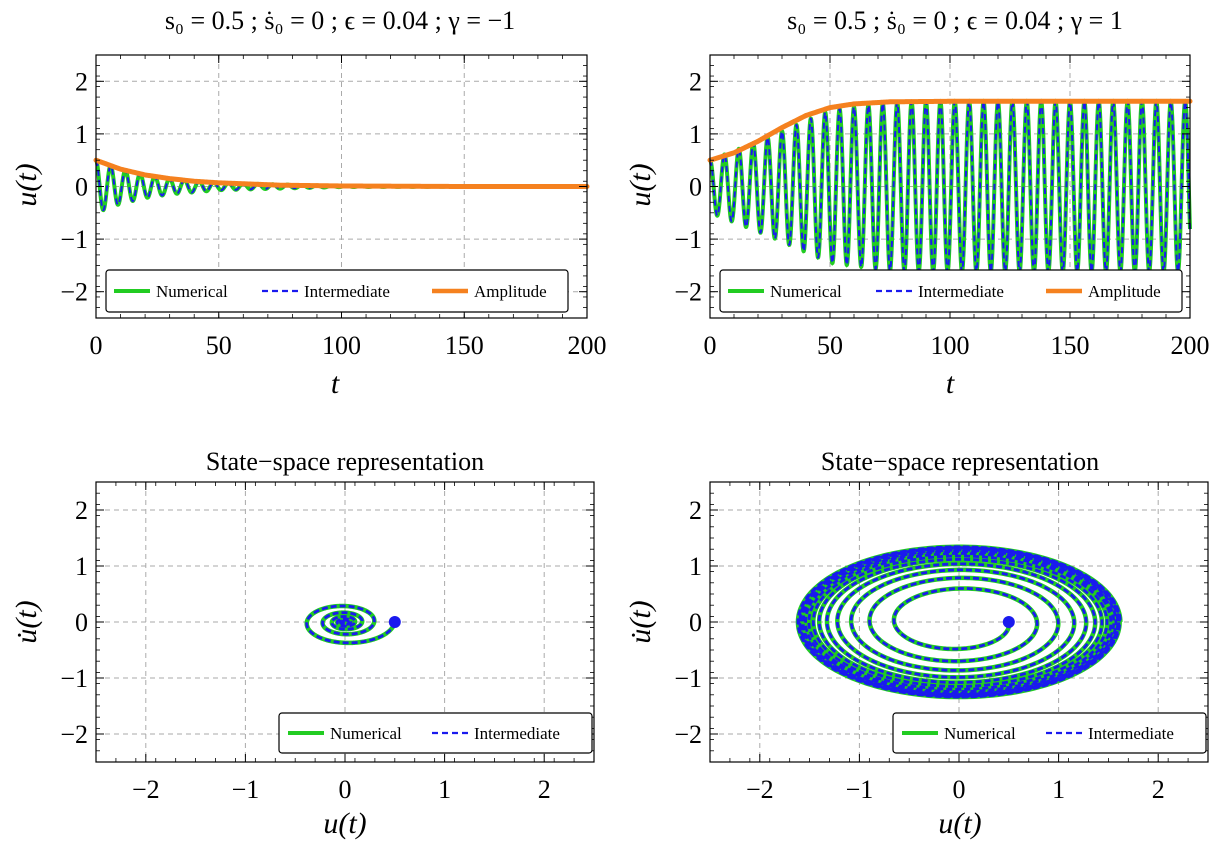 Image resolution: width=1220 pixels, height=847 pixels. Describe the element at coordinates (345, 461) in the screenshot. I see `panel-title-bottom-left: State−space representation` at that location.